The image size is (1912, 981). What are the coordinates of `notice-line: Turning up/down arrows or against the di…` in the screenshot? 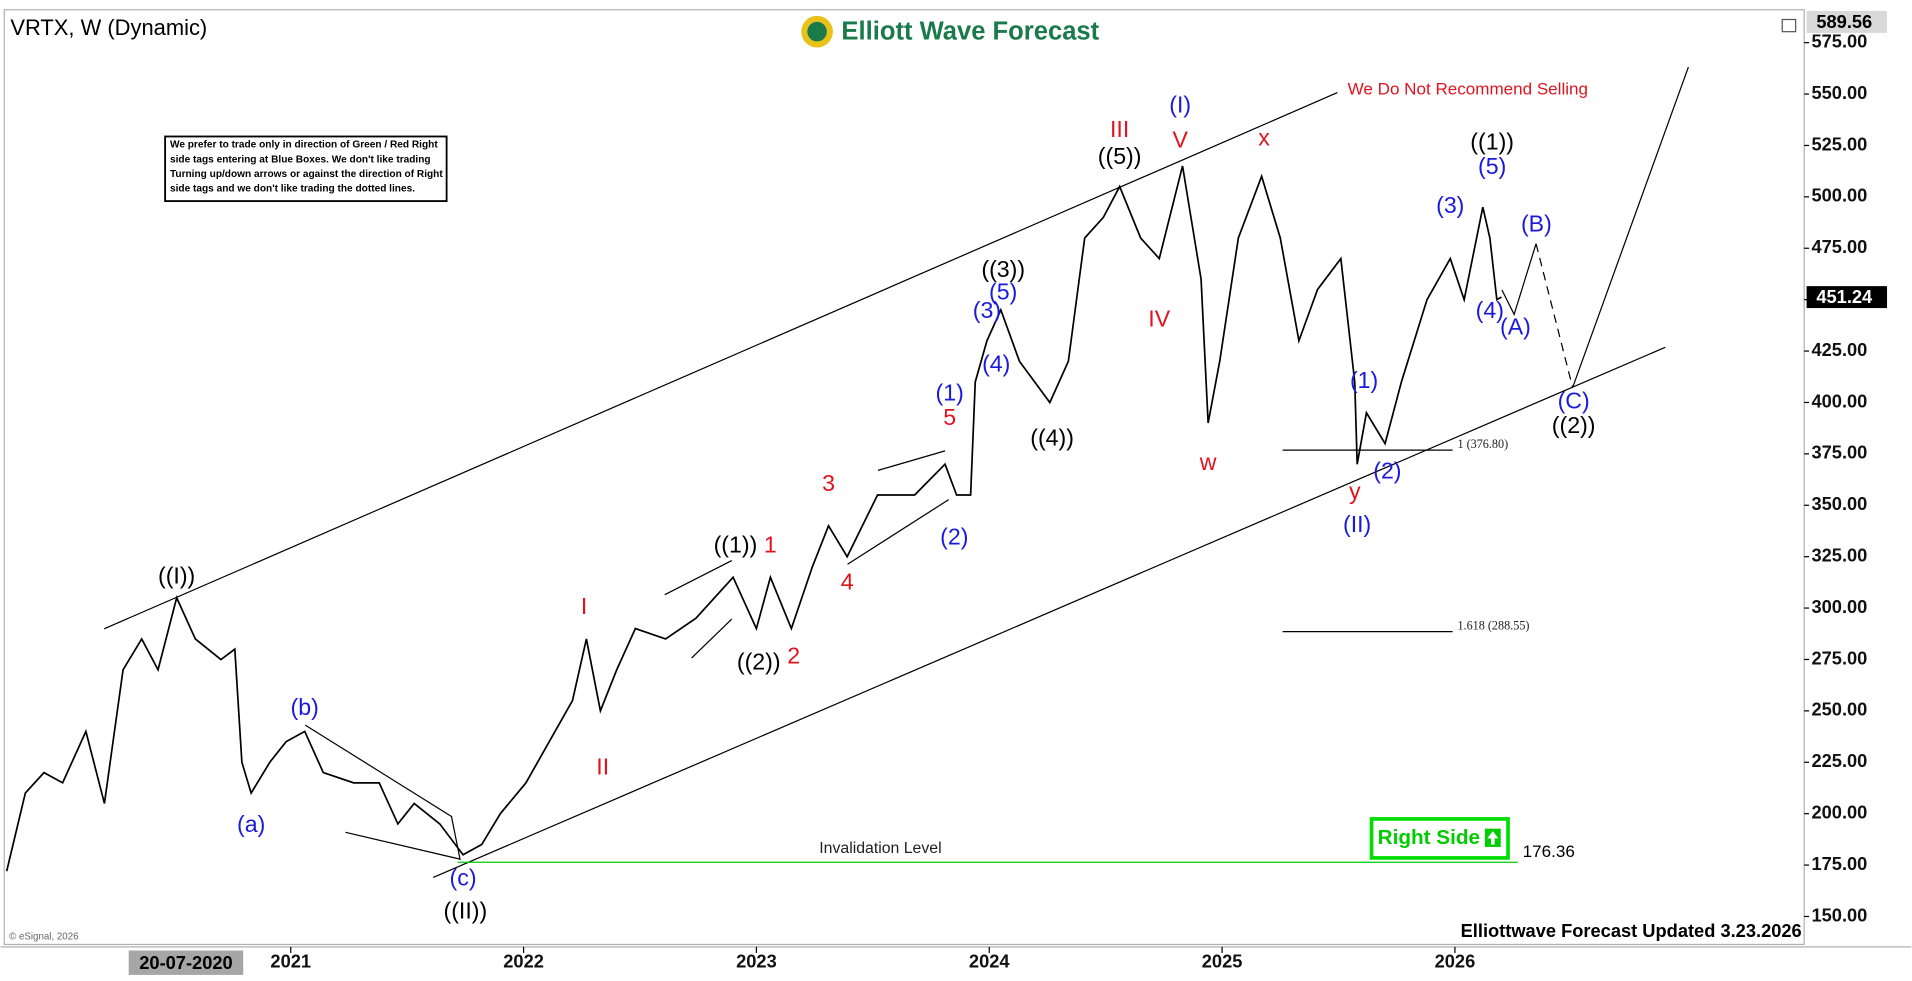 It's located at (306, 174).